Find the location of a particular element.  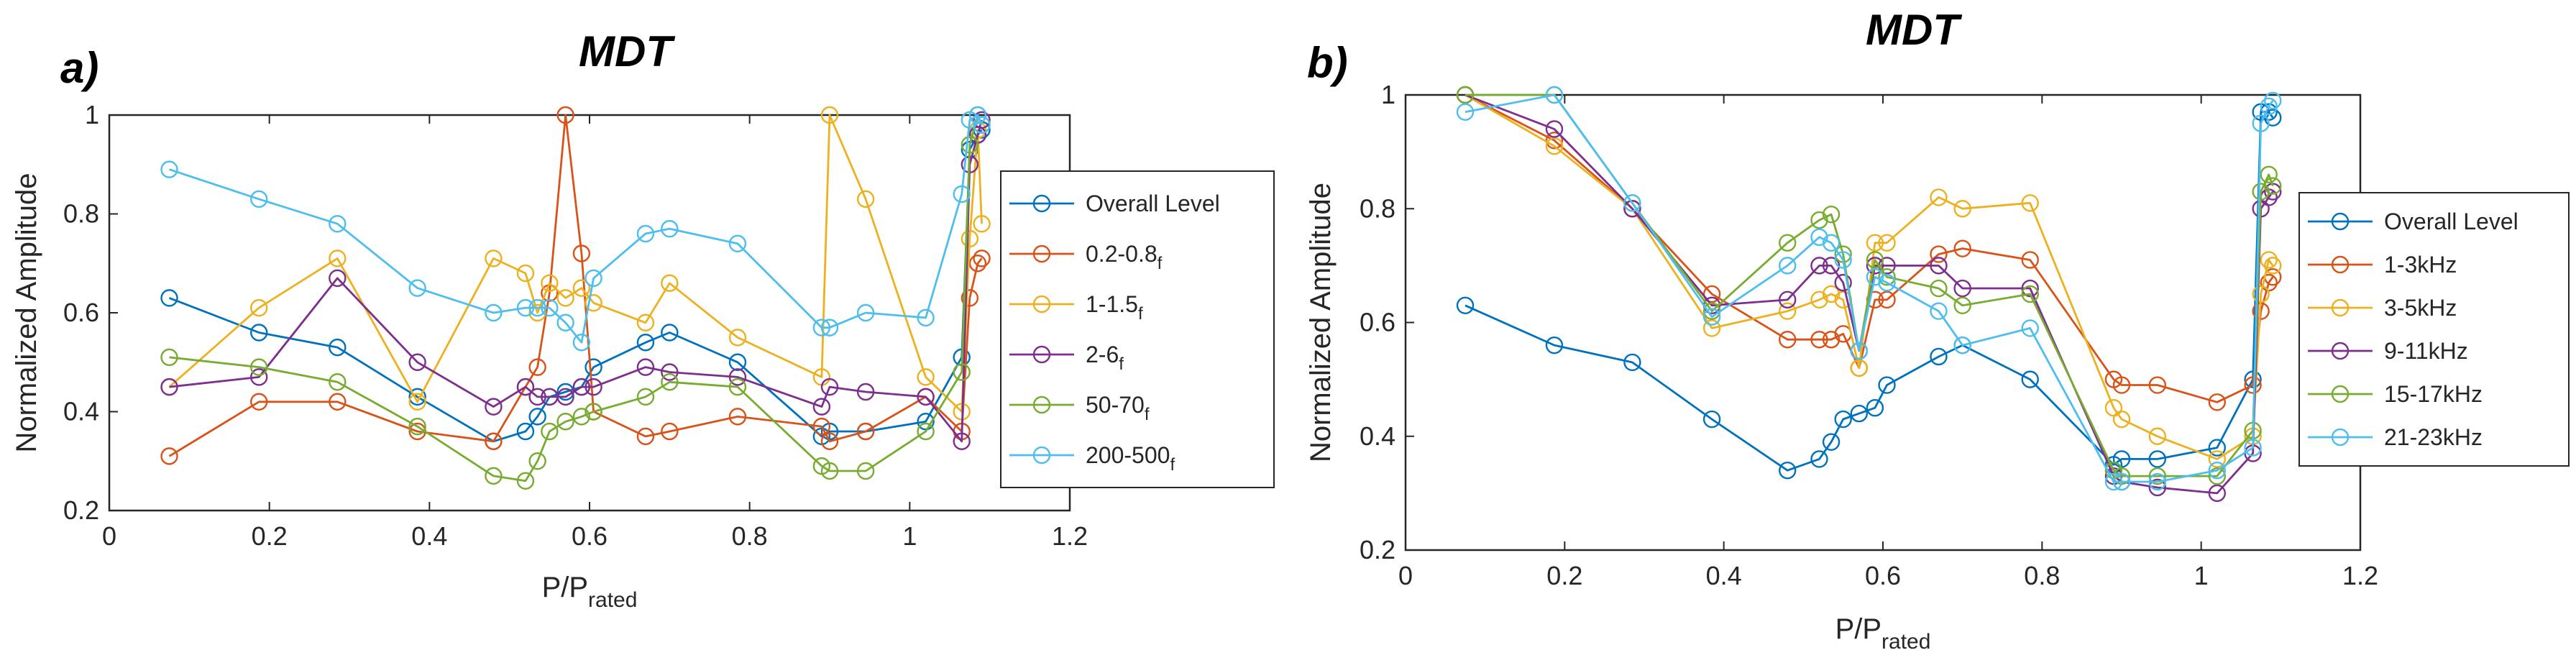

y-tick-label: 0.6 is located at coordinates (1377, 322).